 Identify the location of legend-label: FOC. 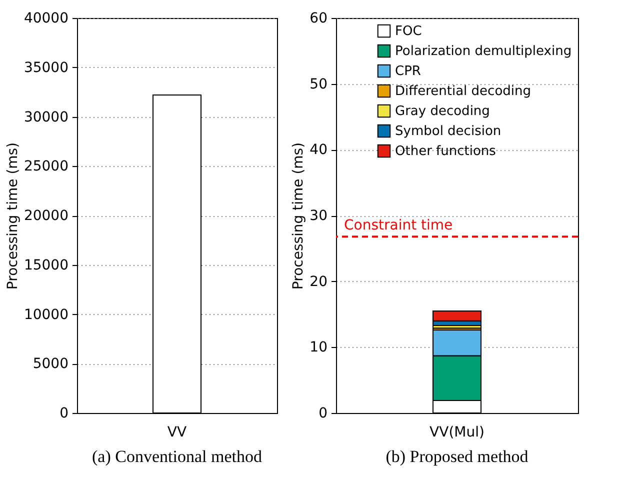
(408, 31).